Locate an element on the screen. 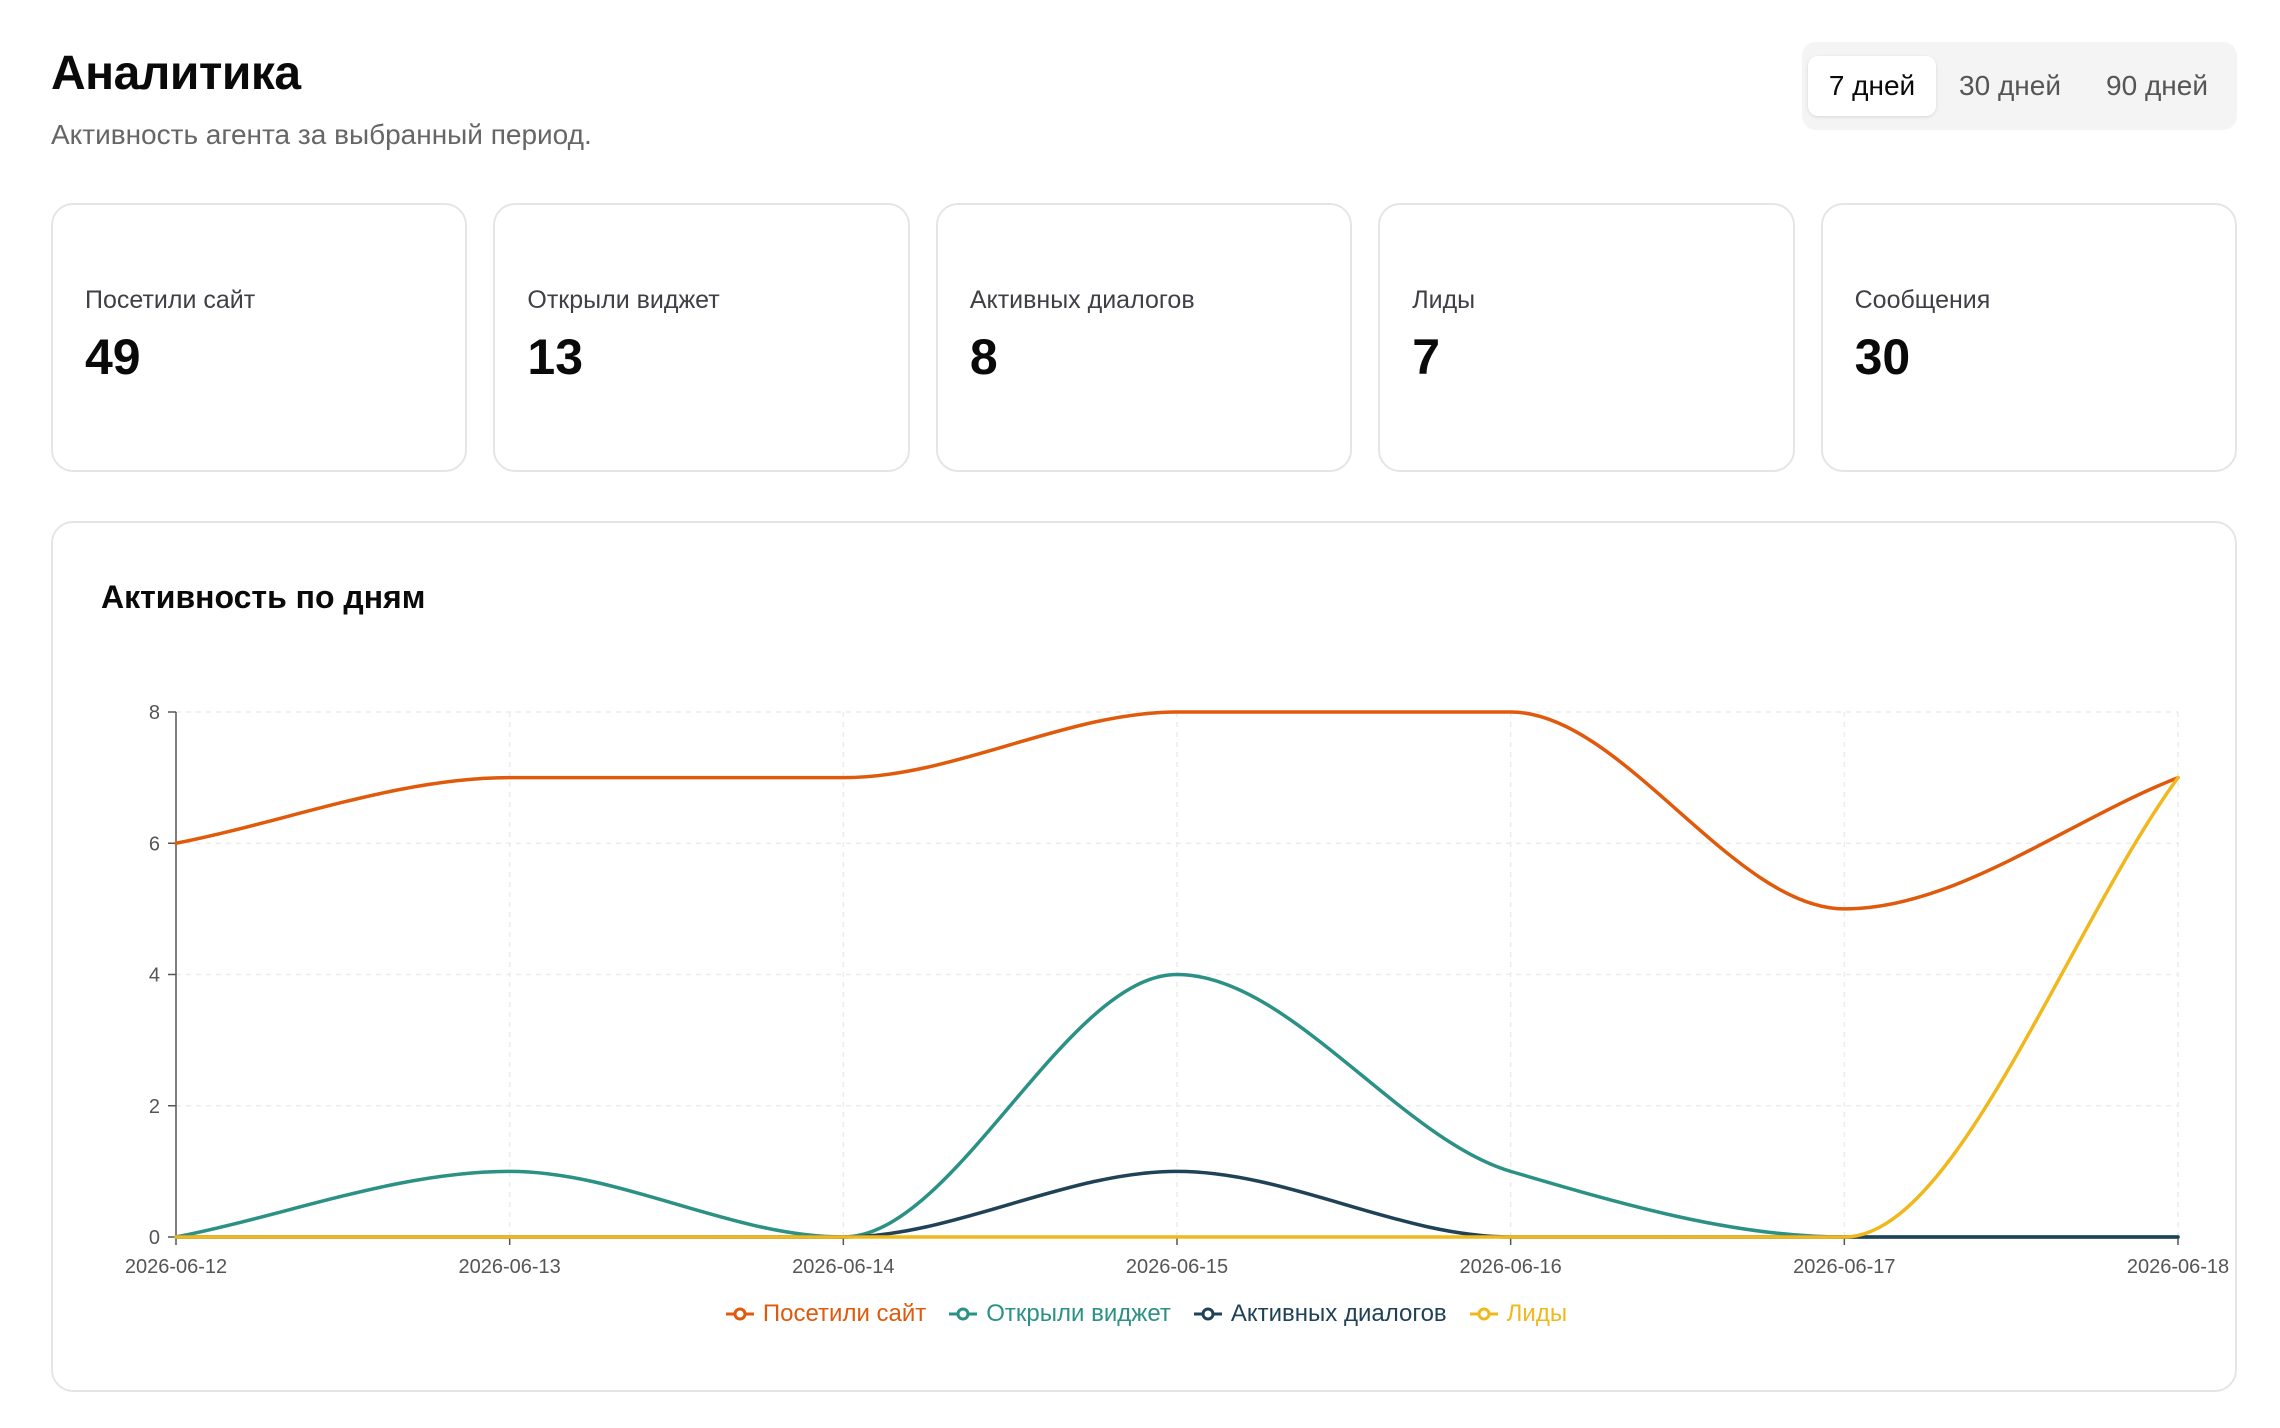  stat-value: 13 is located at coordinates (555, 357).